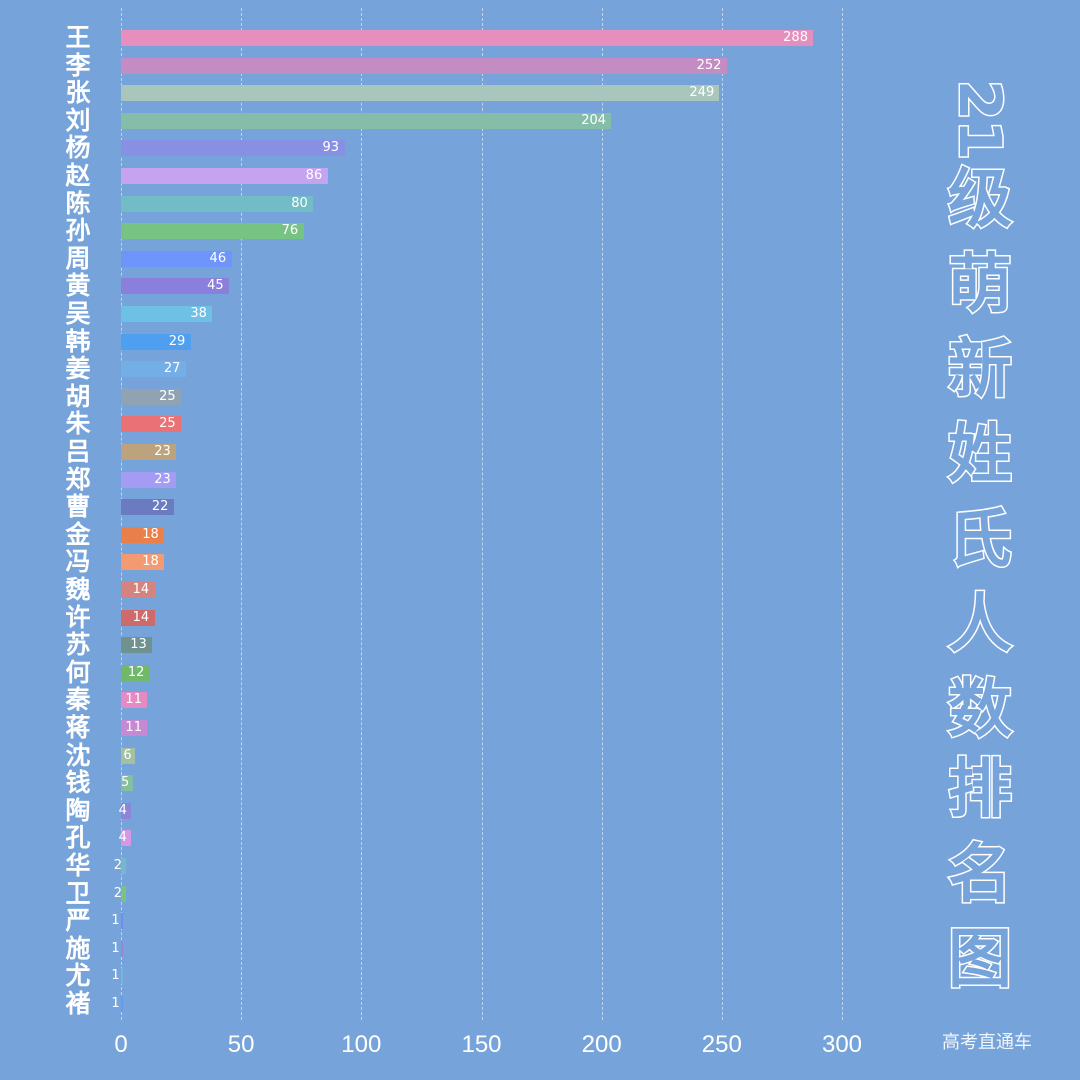 The image size is (1080, 1080). I want to click on bar-value-label: 6, so click(127, 755).